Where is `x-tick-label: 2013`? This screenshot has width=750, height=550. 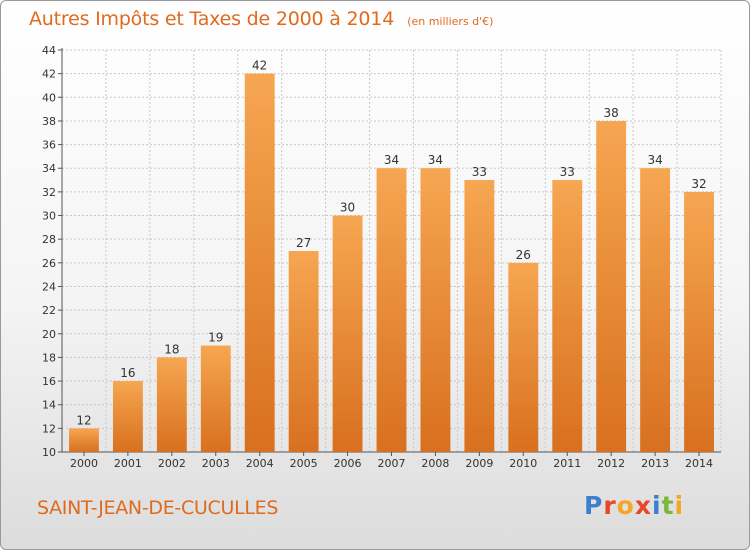 x-tick-label: 2013 is located at coordinates (655, 463).